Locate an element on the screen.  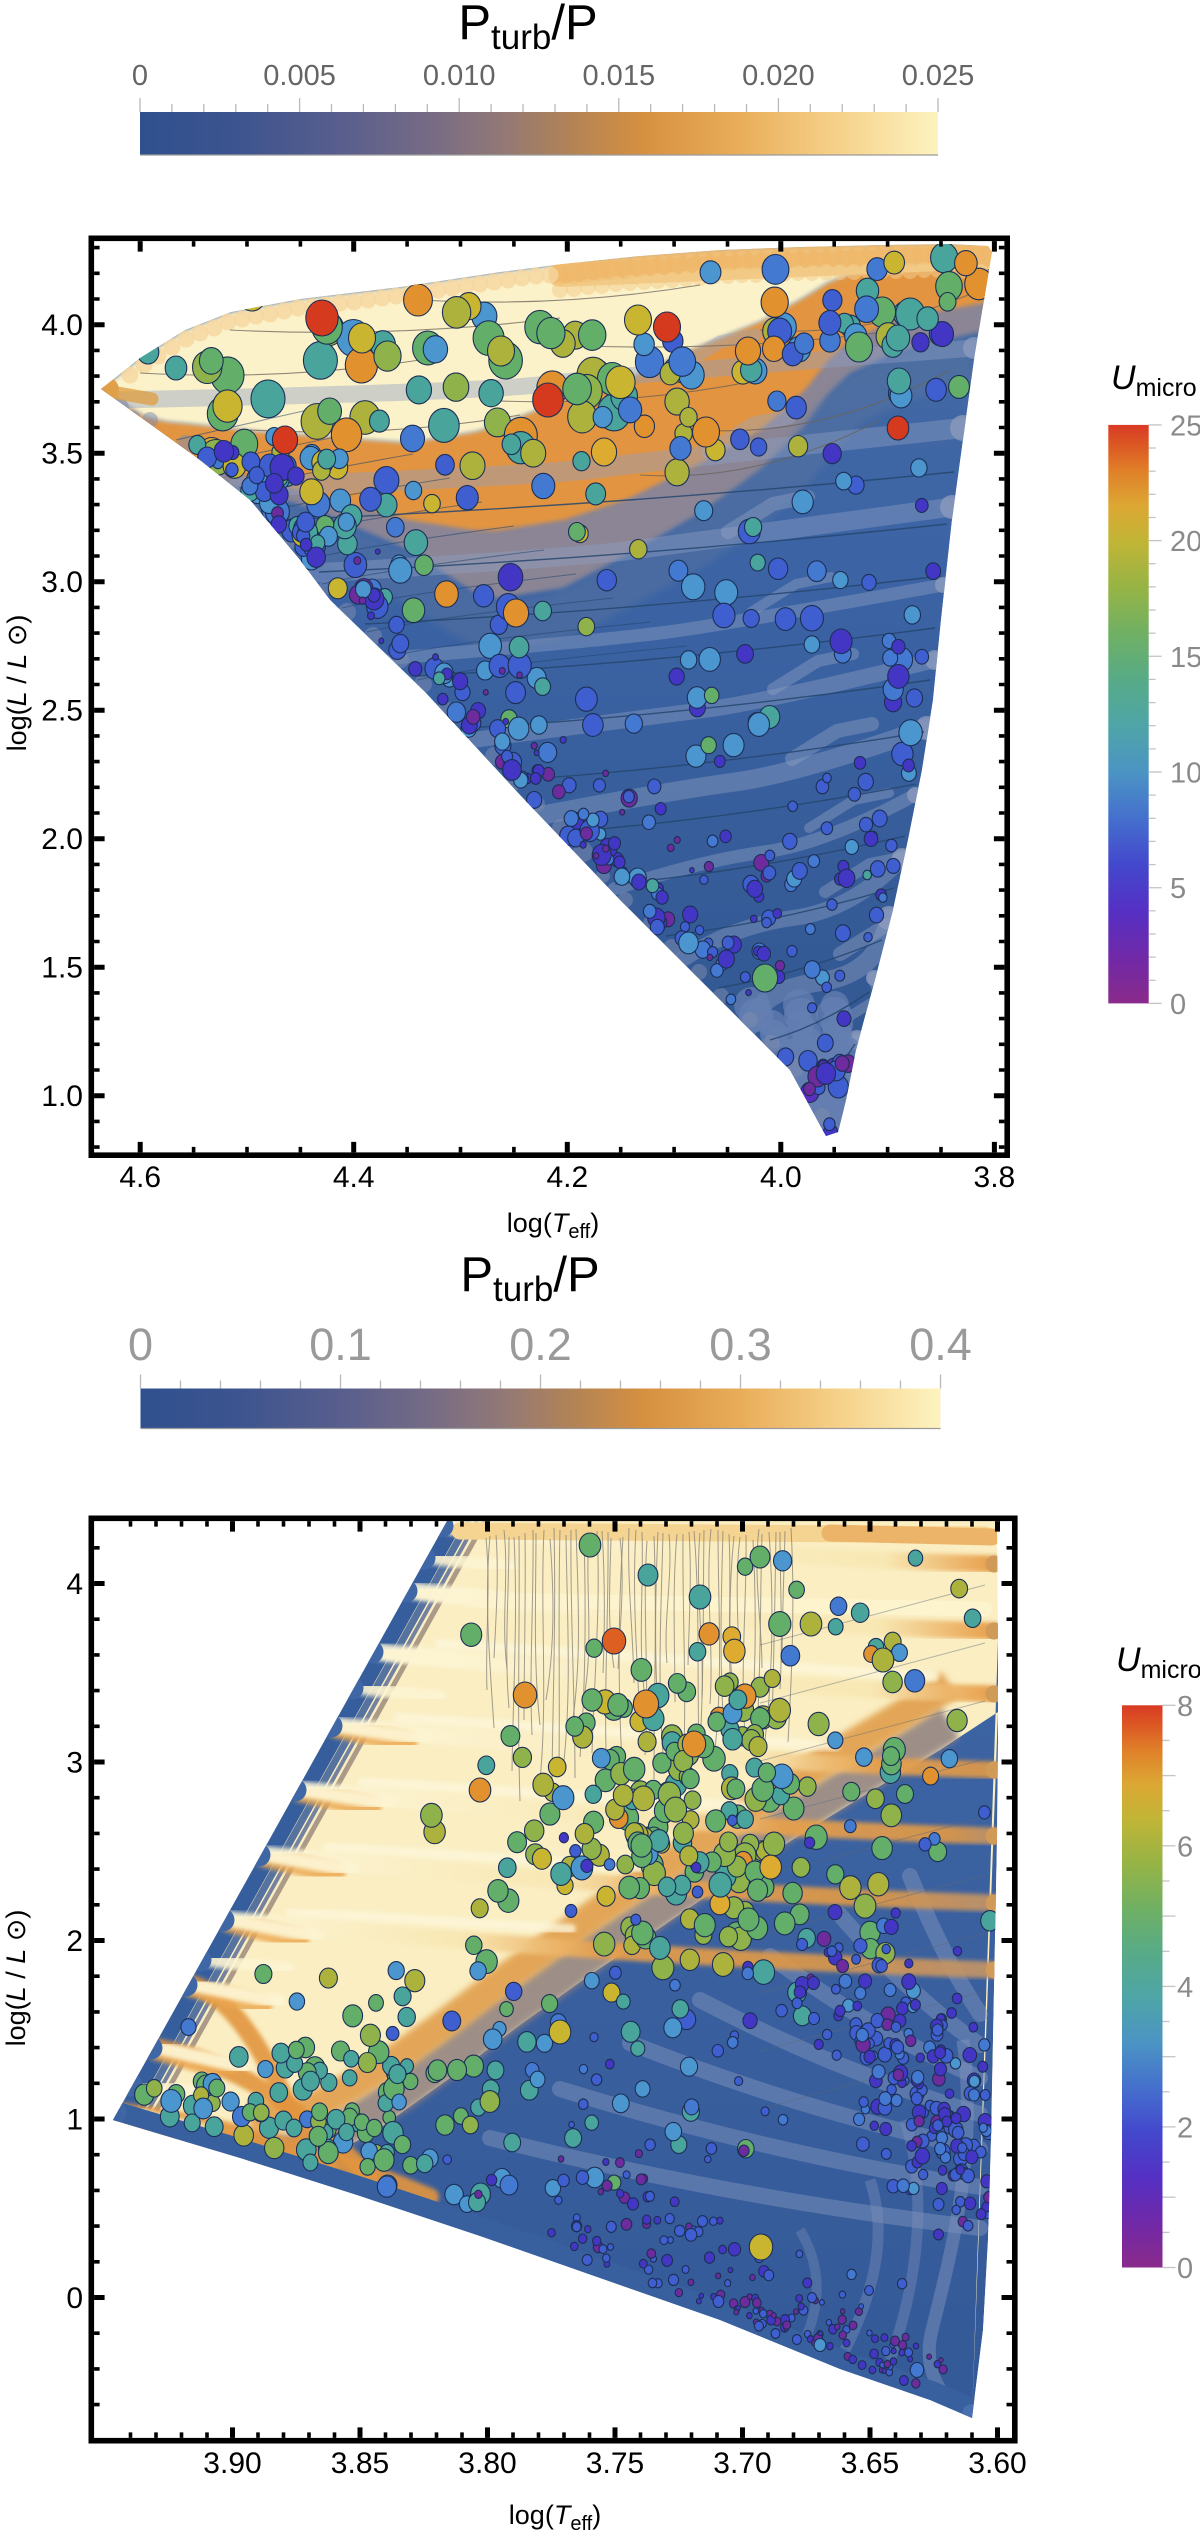
svg-text: 15 is located at coordinates (1185, 658).